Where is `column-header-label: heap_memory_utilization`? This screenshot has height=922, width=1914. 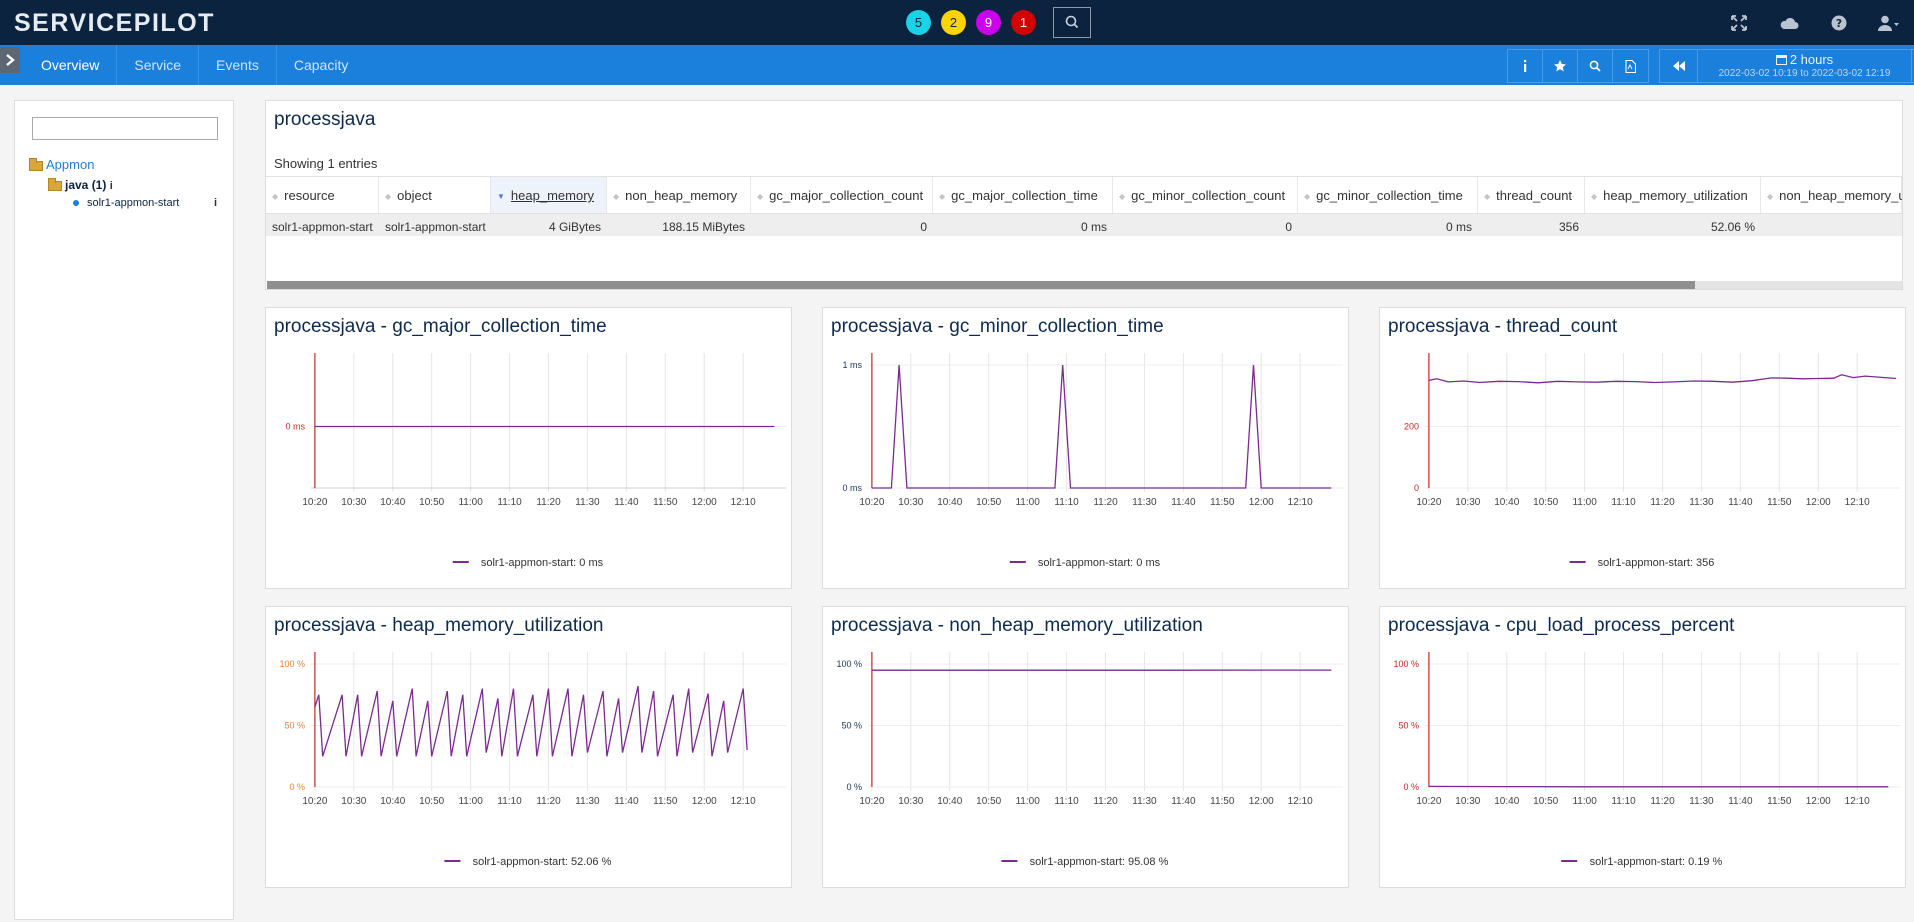 column-header-label: heap_memory_utilization is located at coordinates (1675, 195).